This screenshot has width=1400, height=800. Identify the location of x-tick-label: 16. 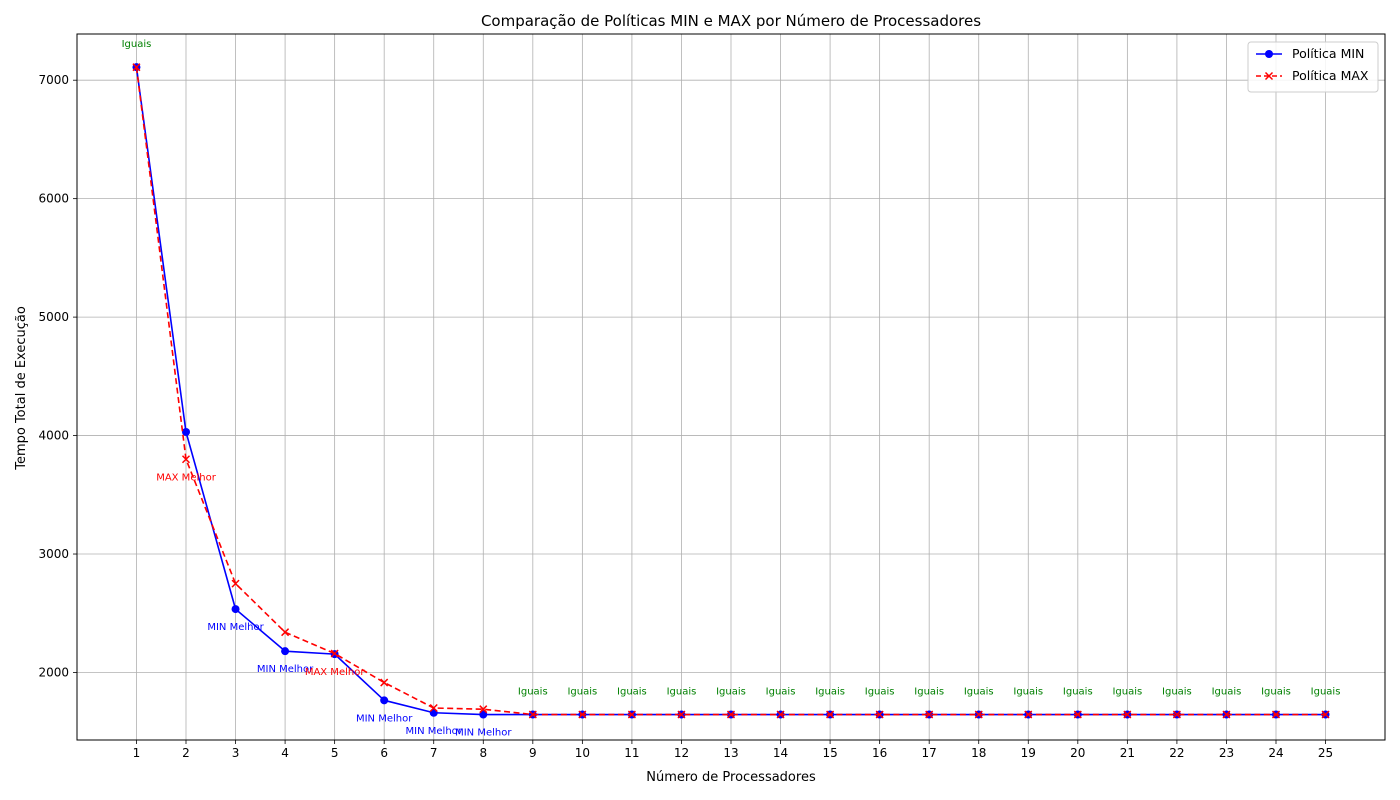
(879, 753).